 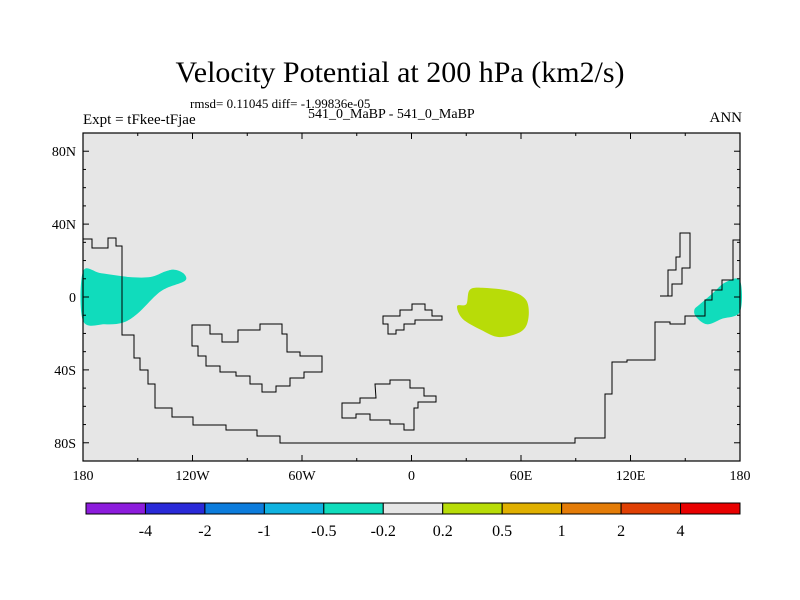 What do you see at coordinates (64, 225) in the screenshot?
I see `y-tick-label: 40N` at bounding box center [64, 225].